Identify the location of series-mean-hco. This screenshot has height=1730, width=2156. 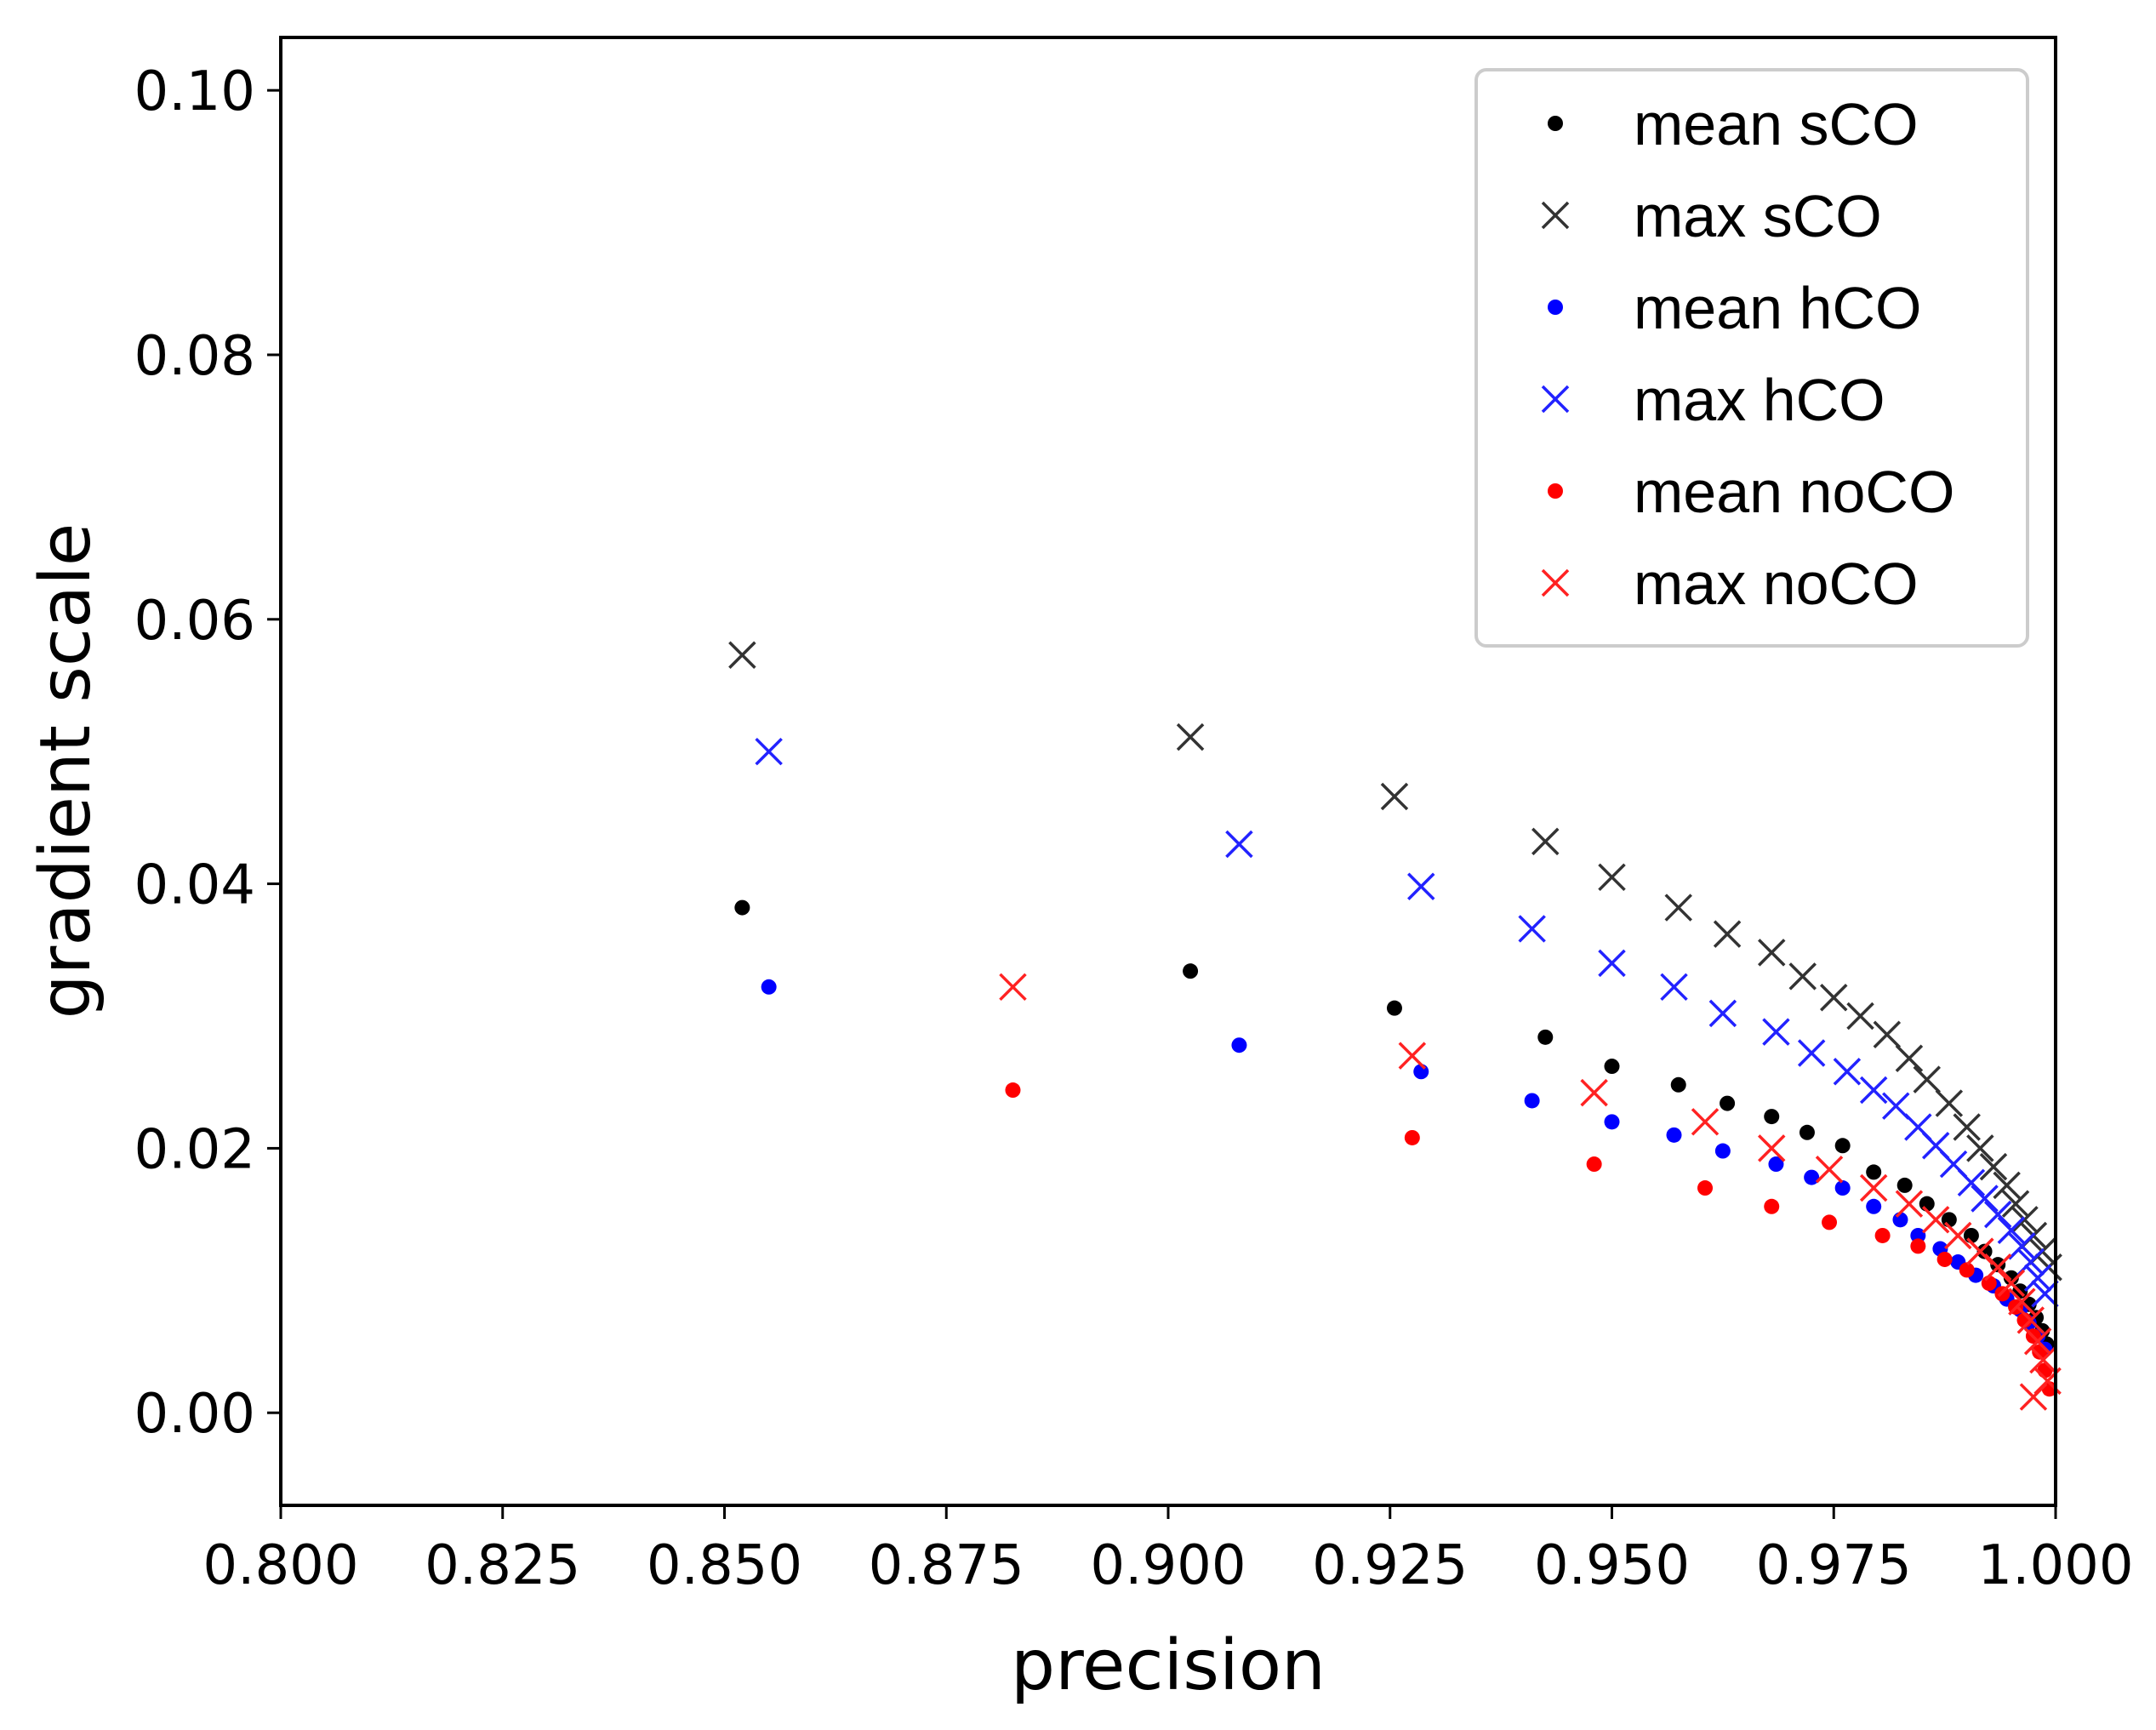
(1407, 1168).